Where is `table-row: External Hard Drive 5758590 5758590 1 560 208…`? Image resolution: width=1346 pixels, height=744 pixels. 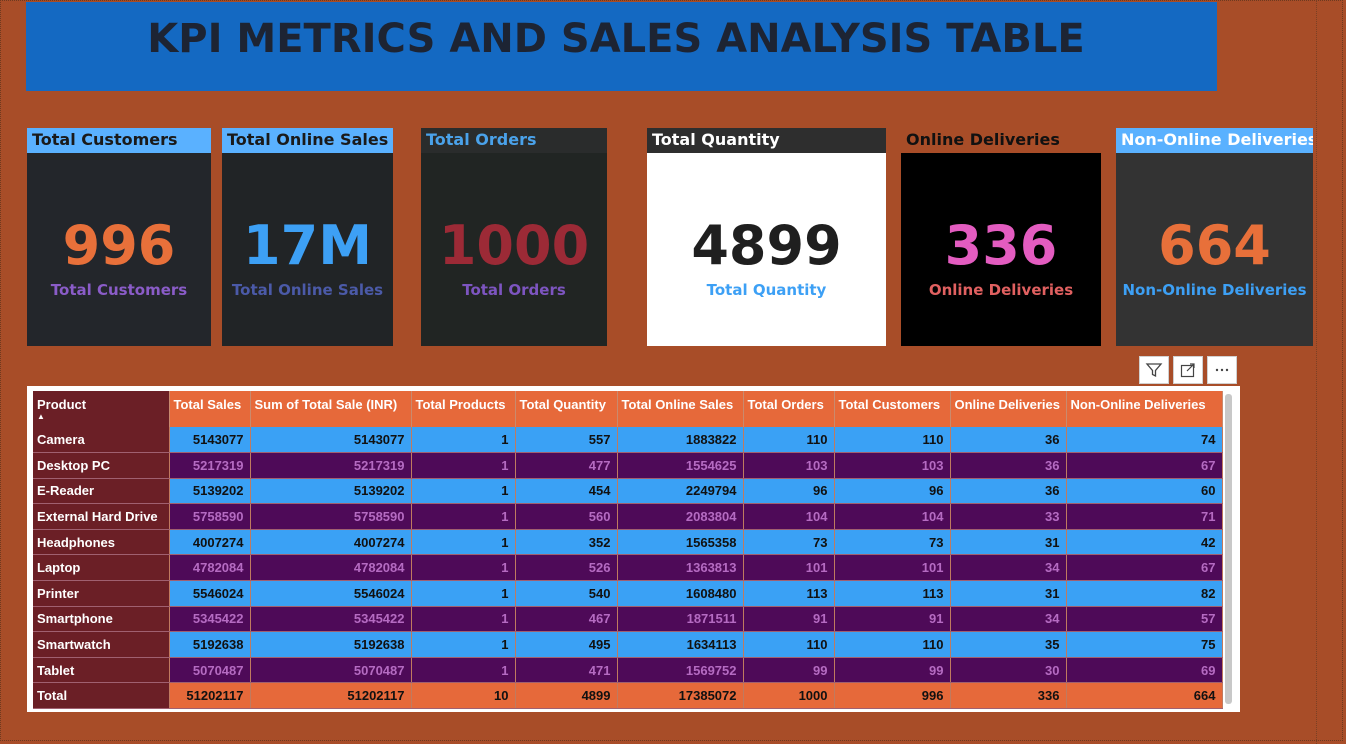
table-row: External Hard Drive 5758590 5758590 1 560 208… is located at coordinates (628, 516).